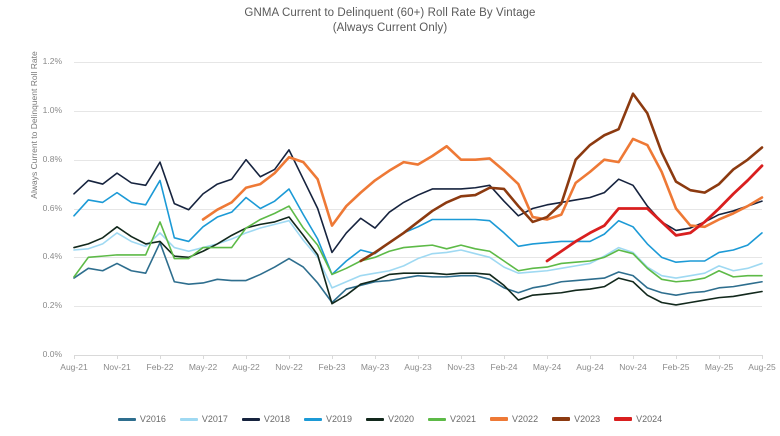 The height and width of the screenshot is (436, 780). What do you see at coordinates (461, 367) in the screenshot?
I see `x-axis-tick-label: Nov-23` at bounding box center [461, 367].